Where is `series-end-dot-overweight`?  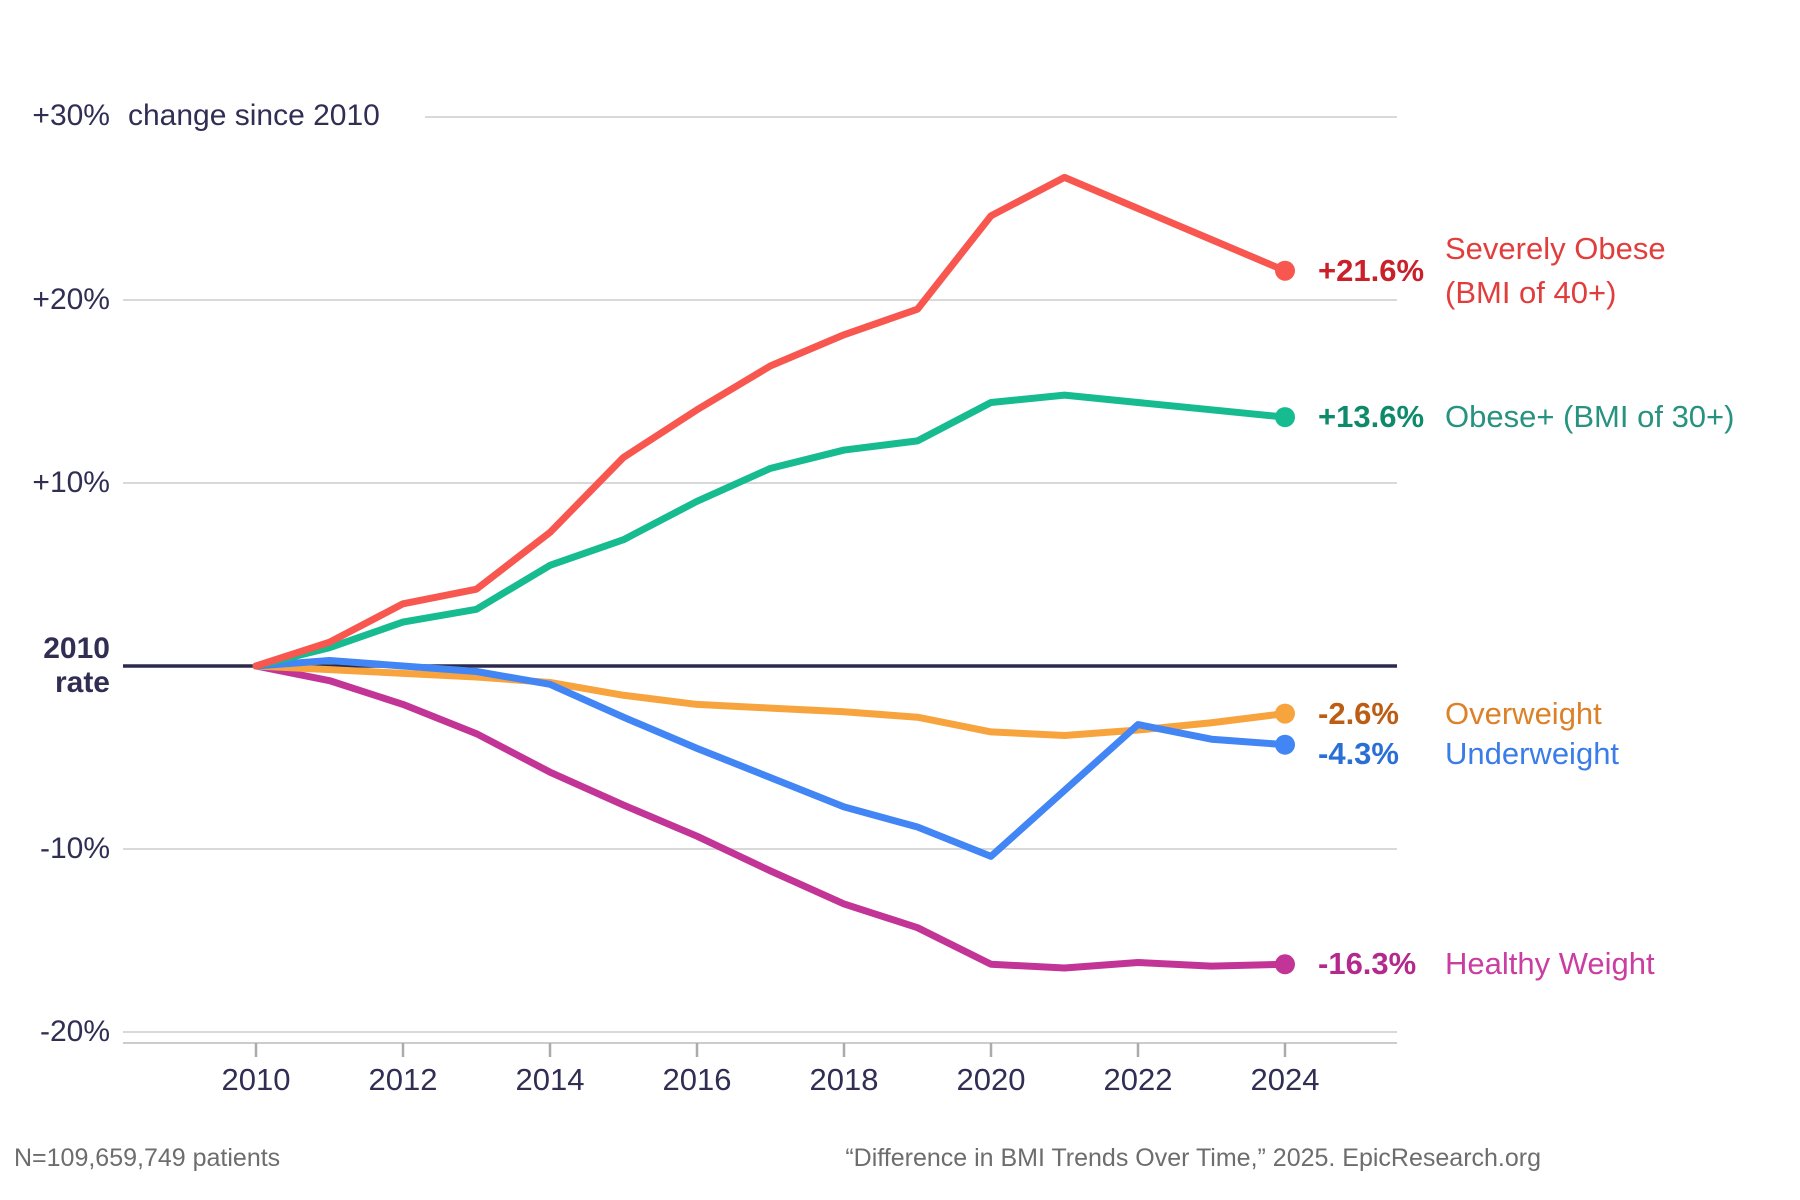 series-end-dot-overweight is located at coordinates (1285, 713).